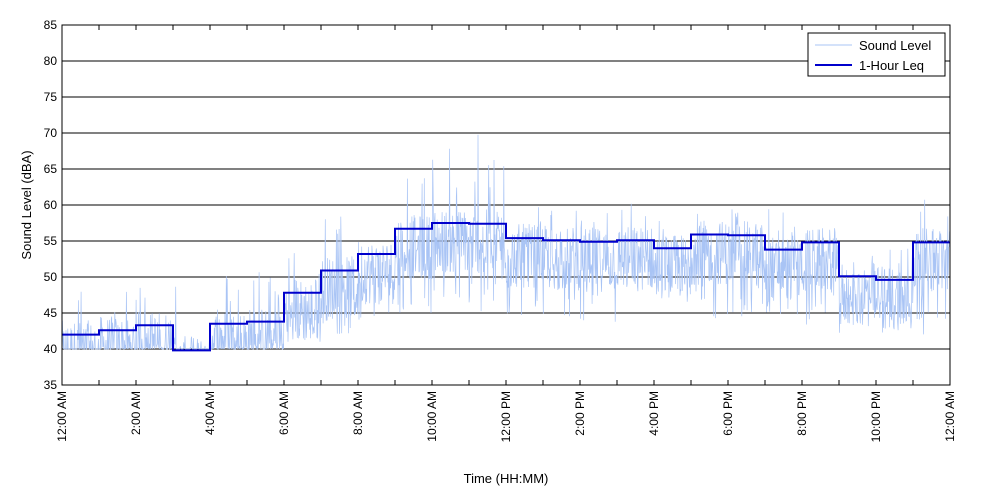 Image resolution: width=1000 pixels, height=500 pixels. What do you see at coordinates (358, 413) in the screenshot?
I see `x-tick-label: 8:00 AM` at bounding box center [358, 413].